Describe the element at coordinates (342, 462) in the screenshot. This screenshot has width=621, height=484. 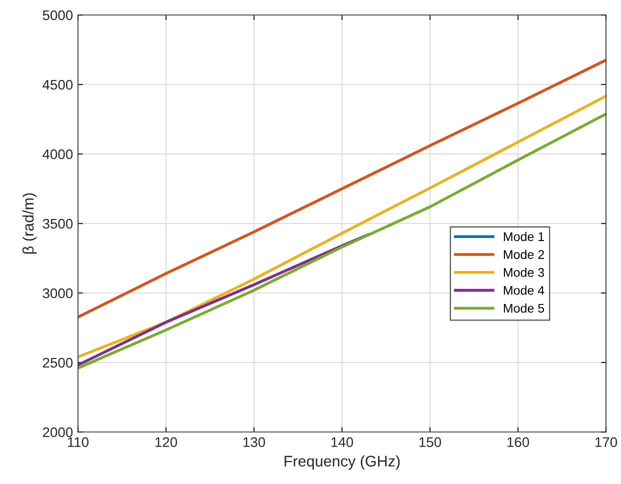
I see `x-axis-title: Frequency (GHz)` at that location.